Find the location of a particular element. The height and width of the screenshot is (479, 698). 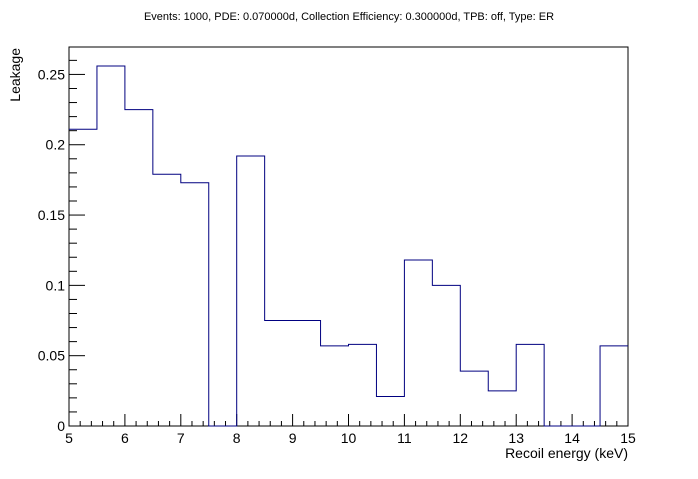

x-tick-label: 9 is located at coordinates (293, 438).